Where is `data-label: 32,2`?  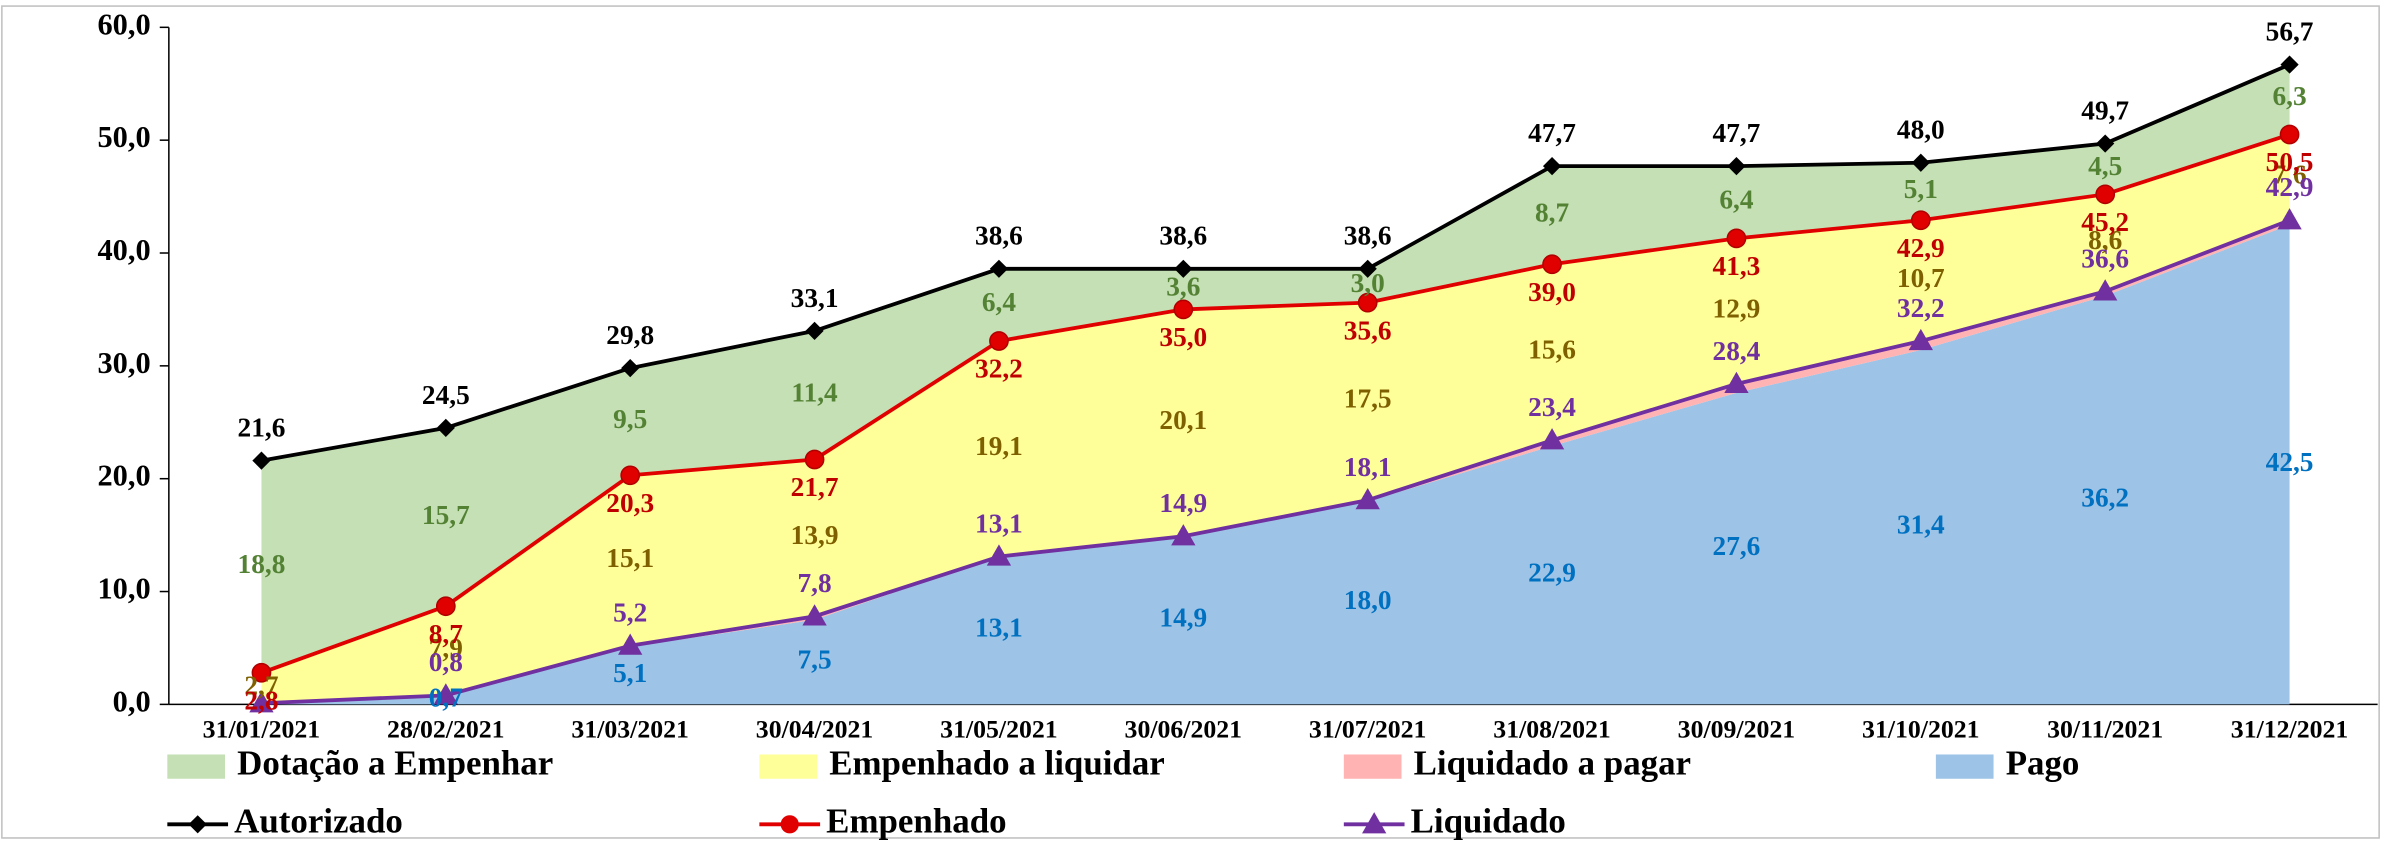 data-label: 32,2 is located at coordinates (999, 369).